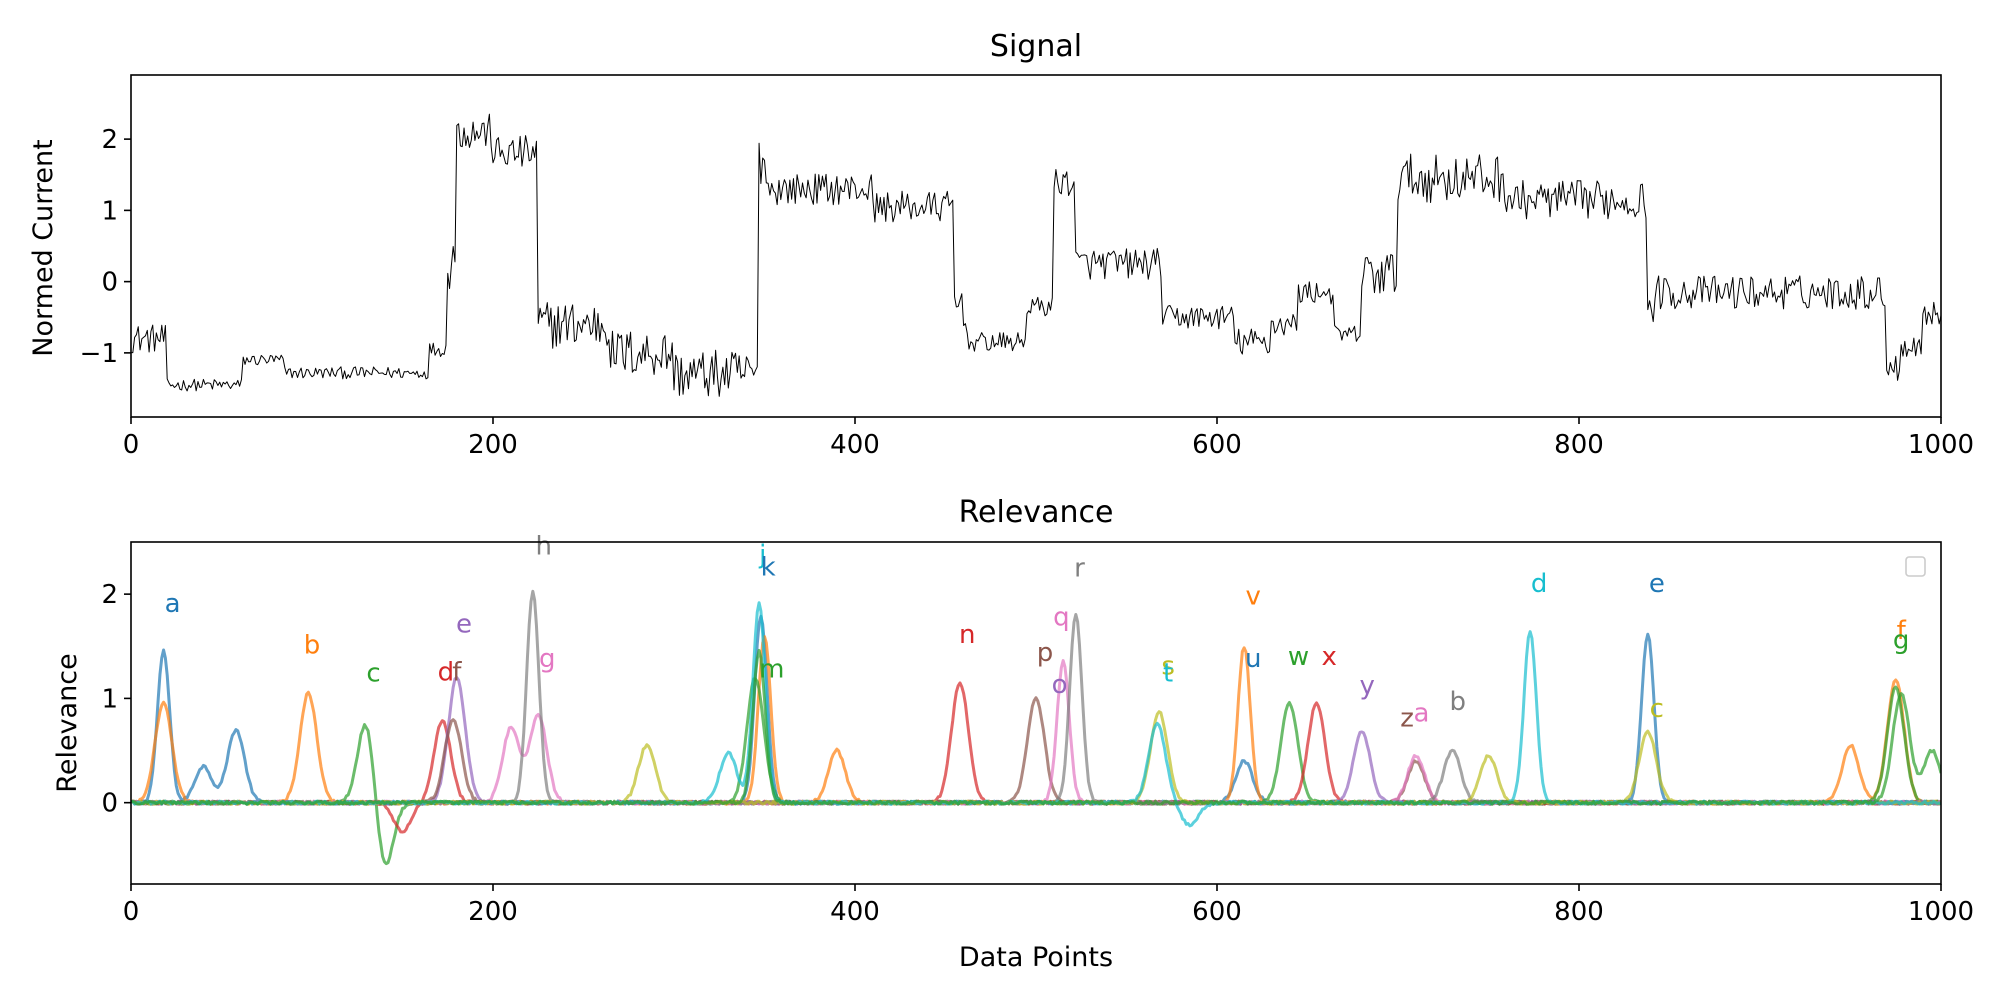  I want to click on signal-x-tick-label: 600, so click(1217, 445).